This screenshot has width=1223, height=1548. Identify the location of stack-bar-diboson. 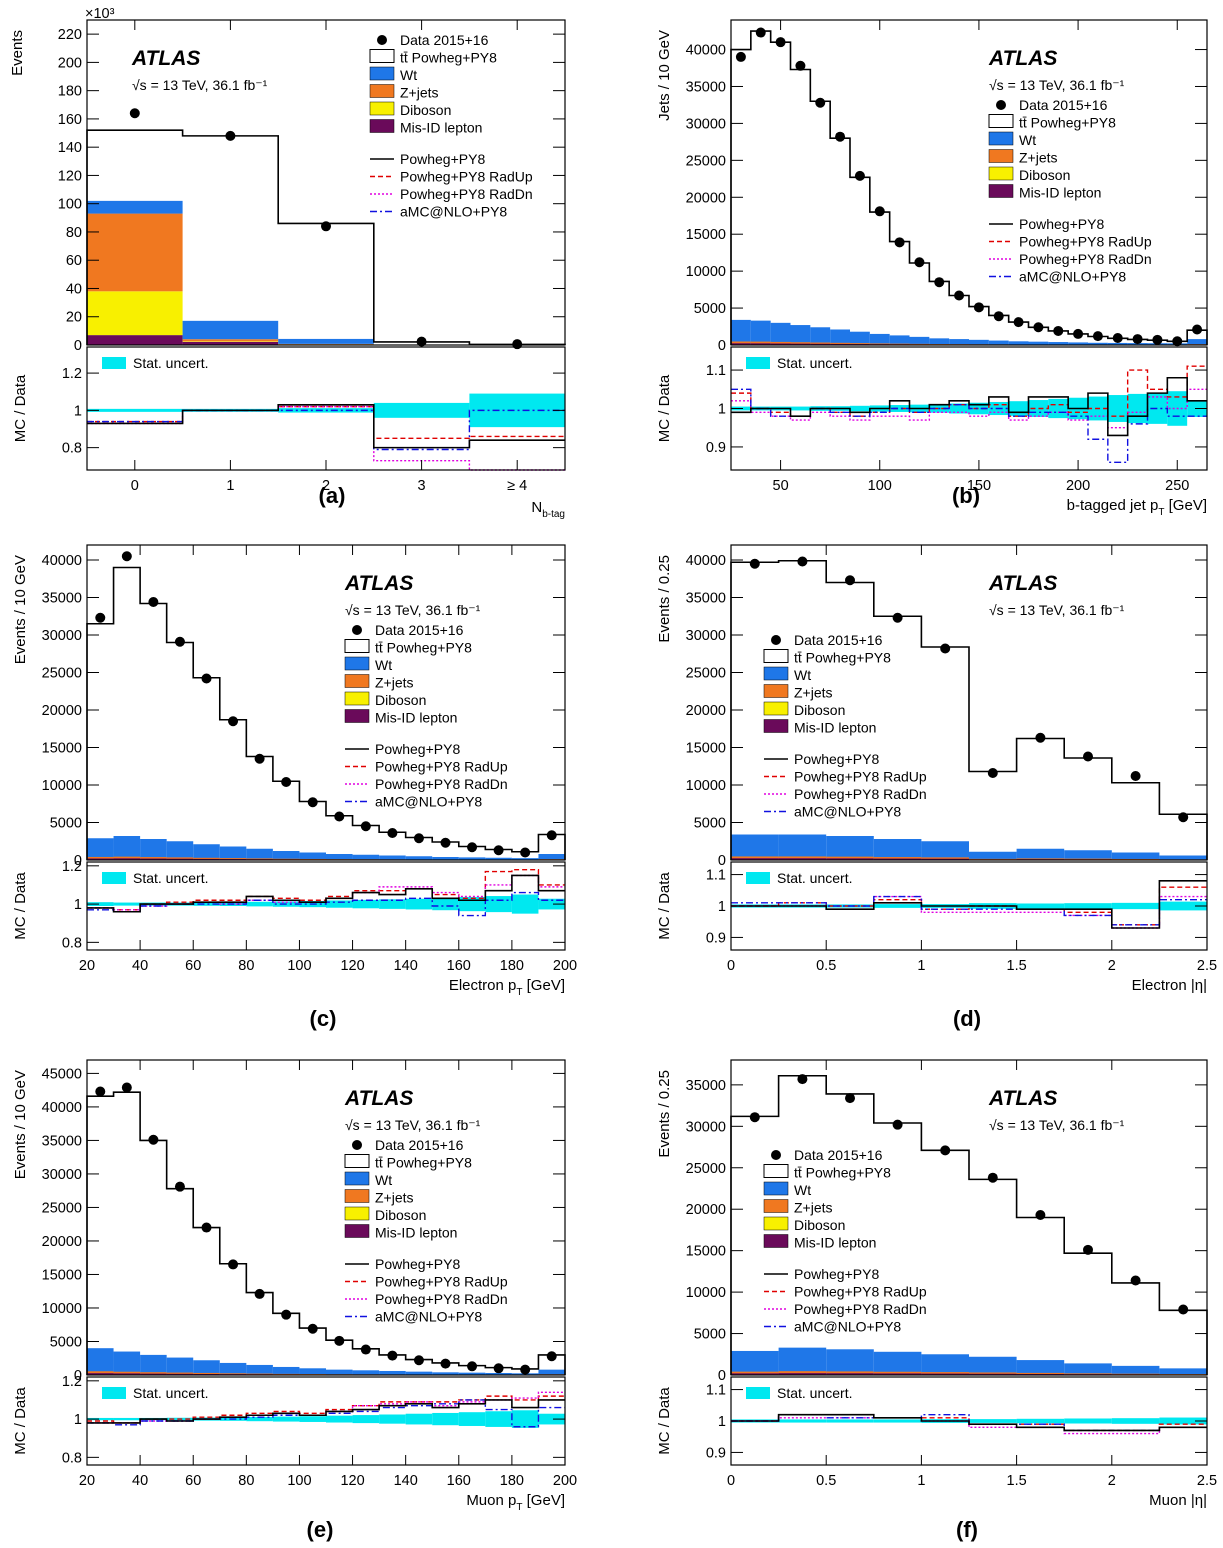
(135, 313).